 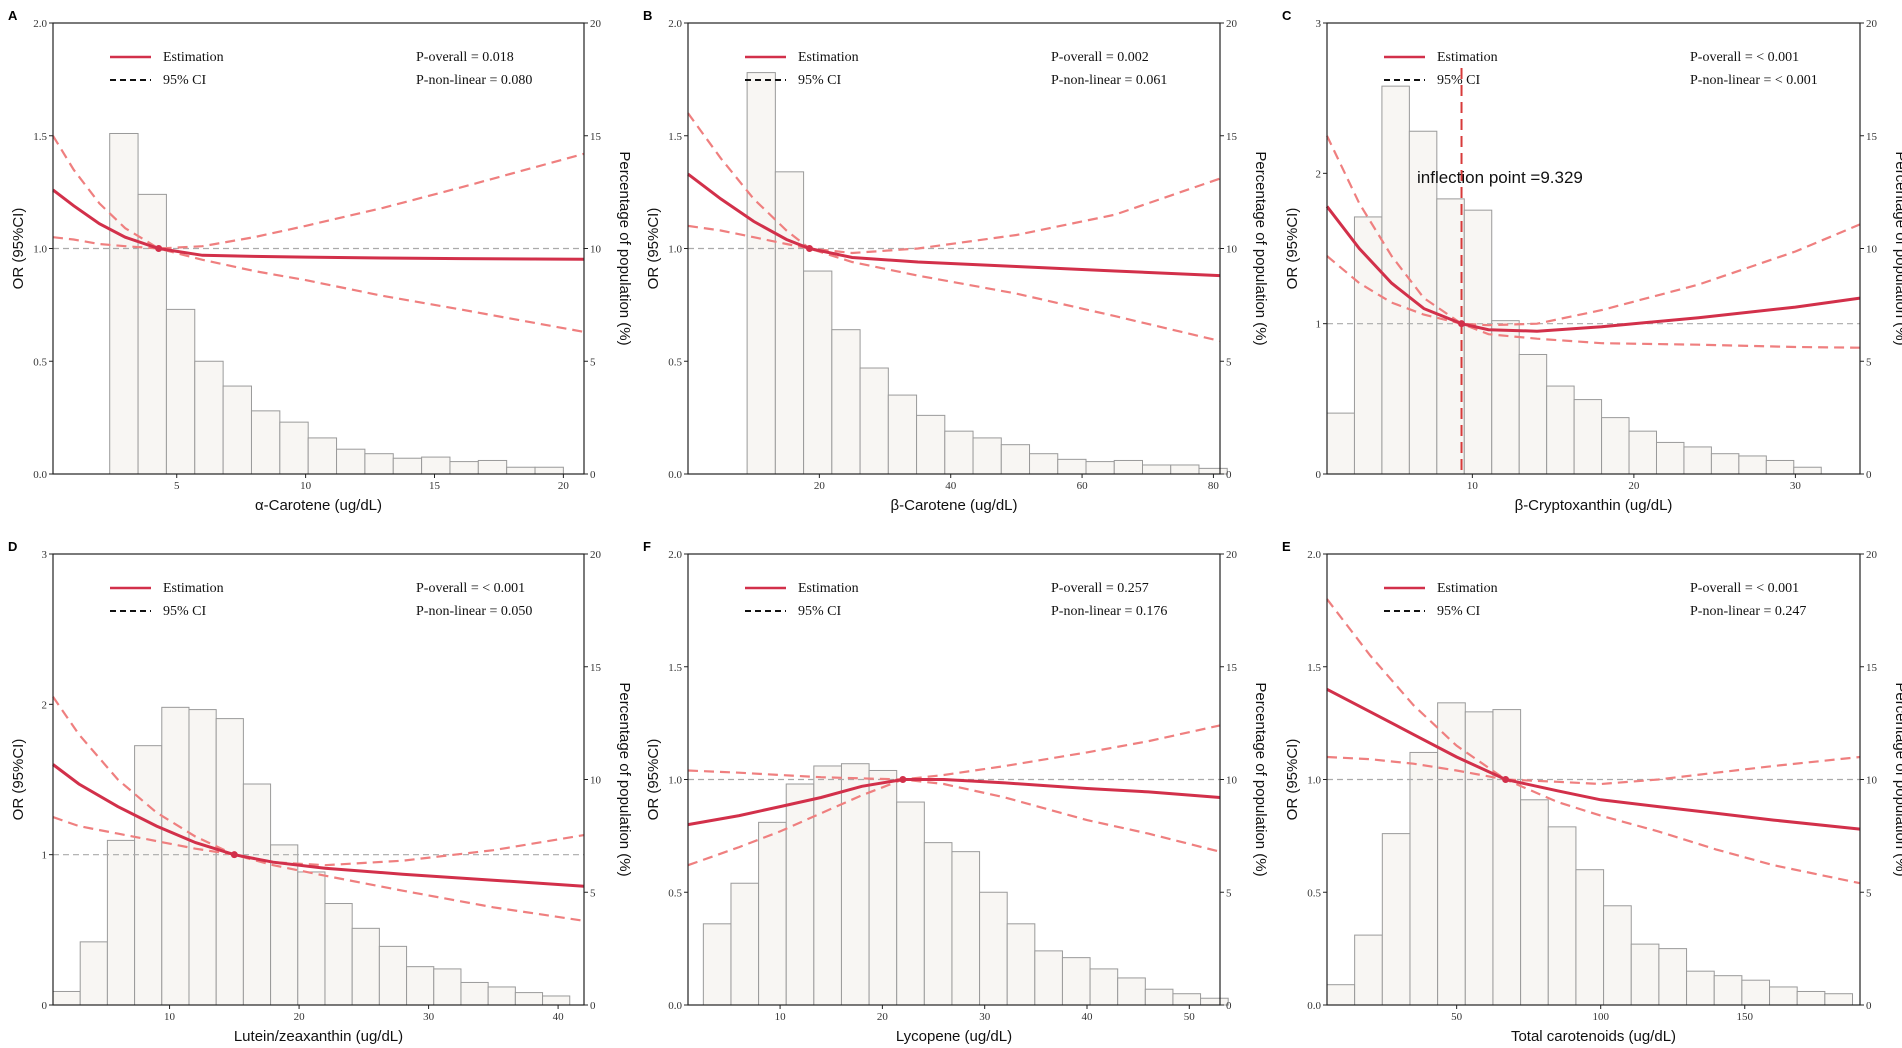 I want to click on p-overall-label: P-overall = 0.018, so click(x=465, y=57).